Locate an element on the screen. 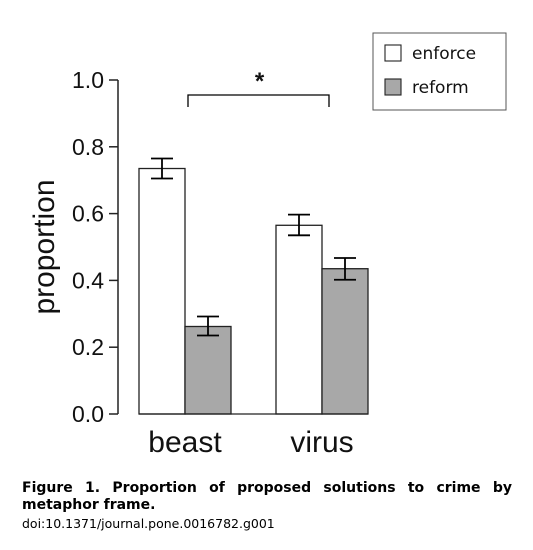 The height and width of the screenshot is (550, 533). y-axis-label: proportion is located at coordinates (44, 246).